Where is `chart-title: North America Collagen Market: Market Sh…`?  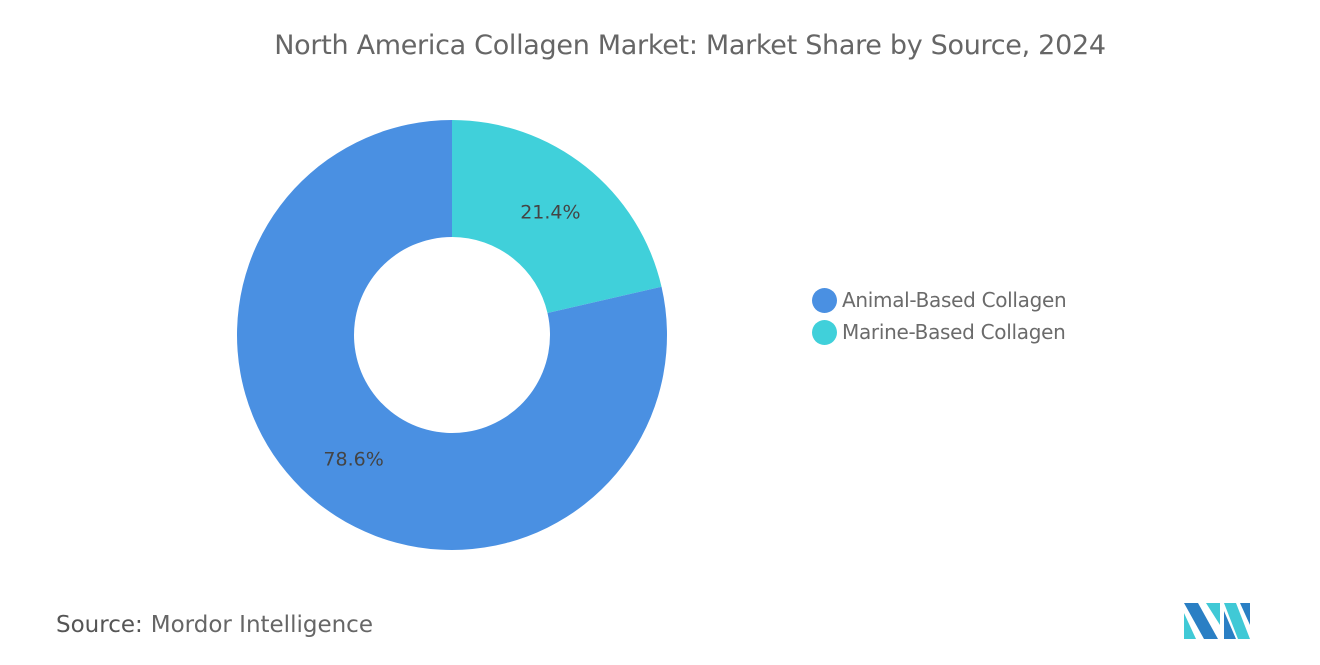
chart-title: North America Collagen Market: Market Sh… is located at coordinates (690, 45).